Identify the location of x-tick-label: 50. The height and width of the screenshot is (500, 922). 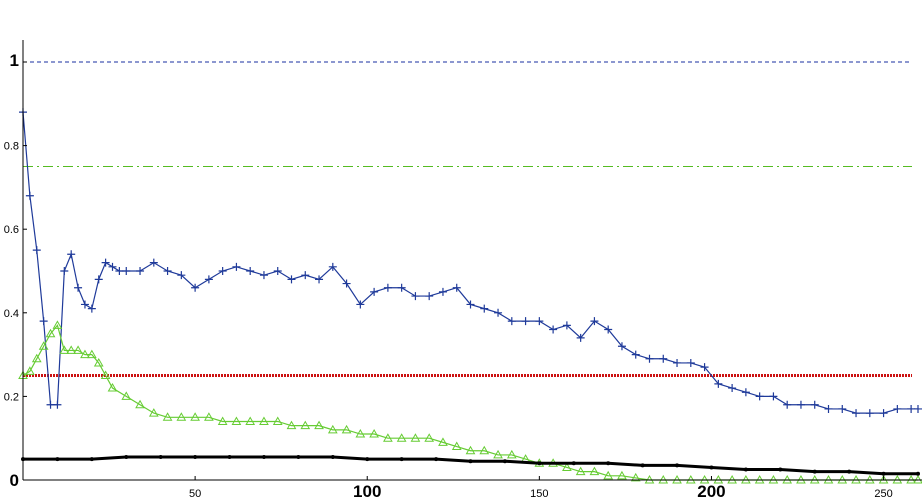
(195, 494).